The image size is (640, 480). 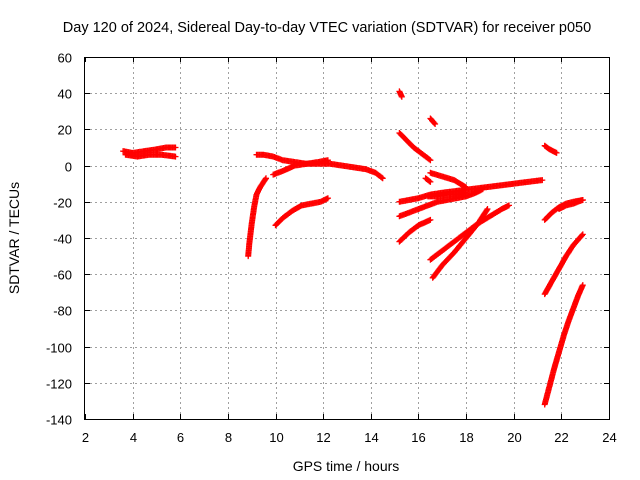 I want to click on y-tick-label: -120, so click(x=59, y=384).